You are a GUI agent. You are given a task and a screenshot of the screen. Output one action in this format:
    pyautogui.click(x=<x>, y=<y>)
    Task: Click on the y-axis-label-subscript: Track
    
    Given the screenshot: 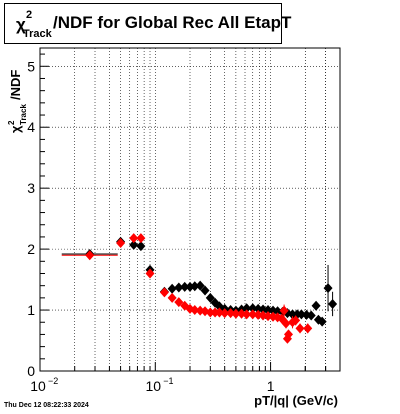 What is the action you would take?
    pyautogui.click(x=23, y=114)
    